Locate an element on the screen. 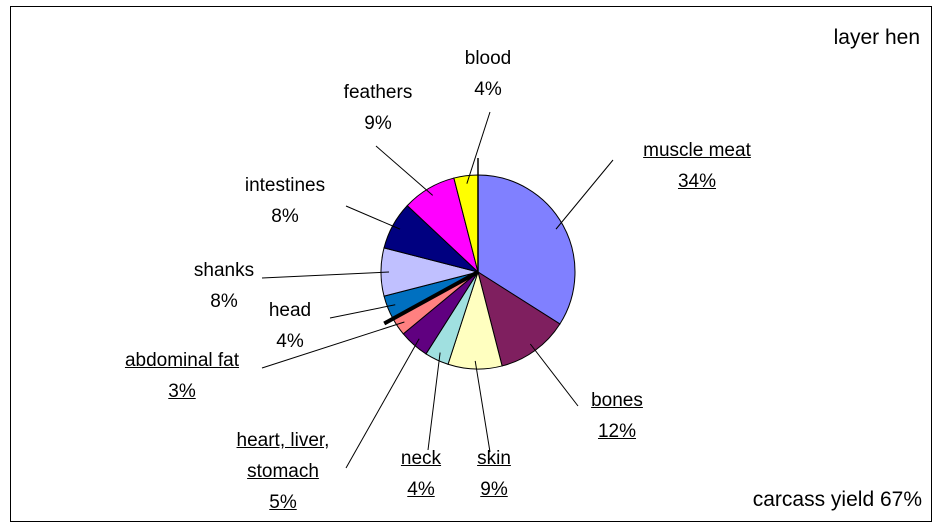 This screenshot has width=944, height=530. slice-label: skin 9% is located at coordinates (494, 474).